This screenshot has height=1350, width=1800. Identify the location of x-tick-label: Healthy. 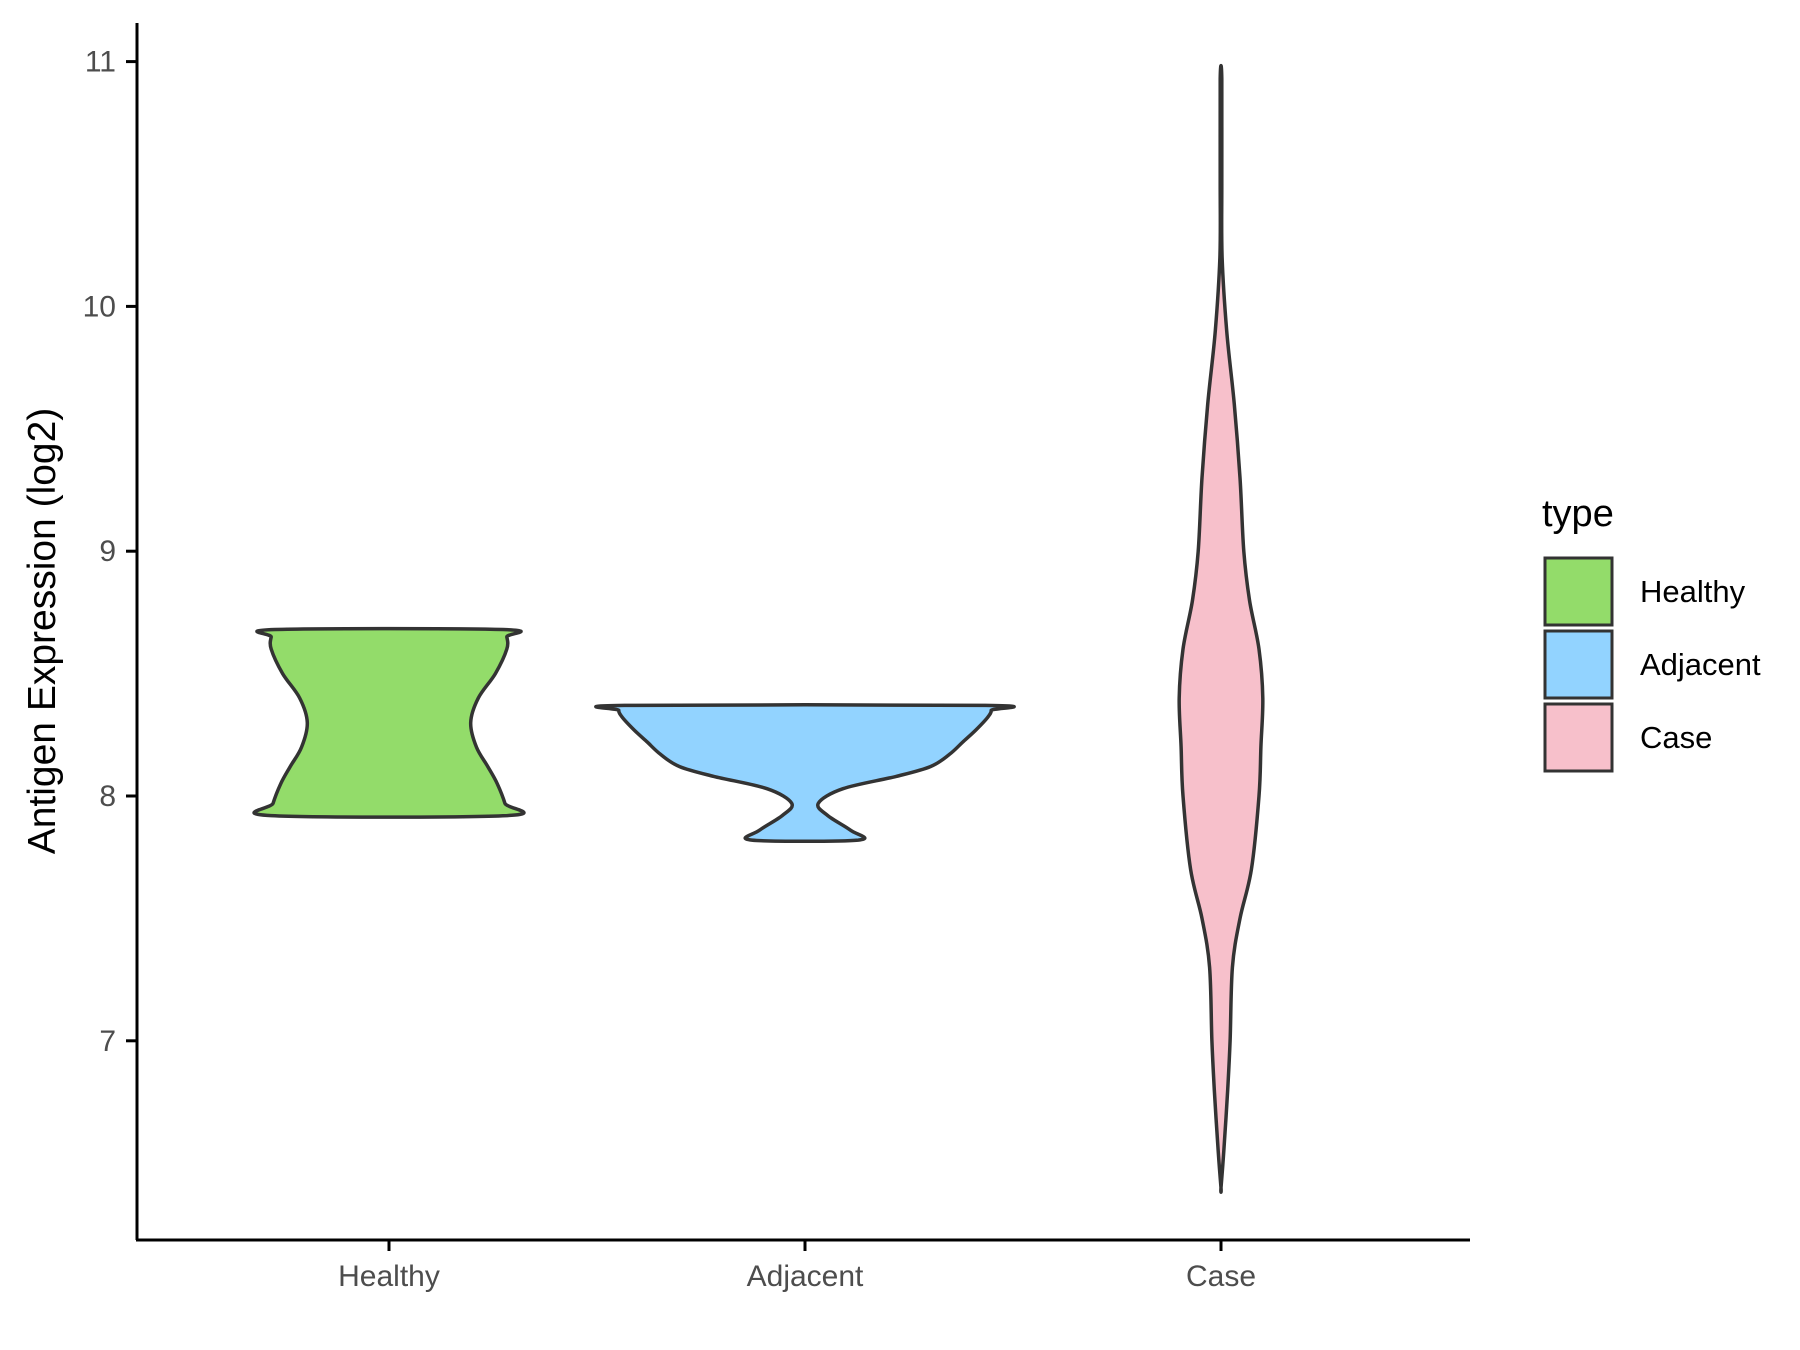
(389, 1276).